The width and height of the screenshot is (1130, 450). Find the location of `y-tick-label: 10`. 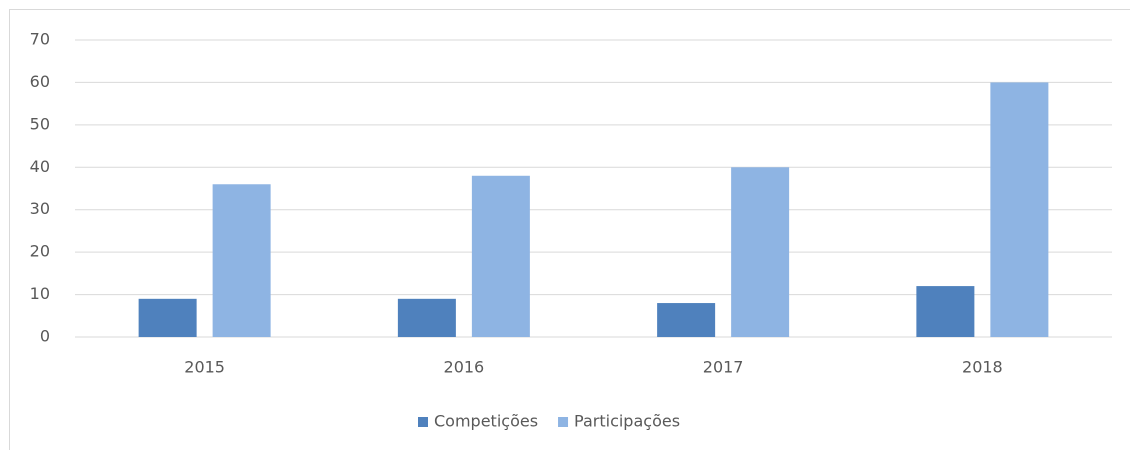

y-tick-label: 10 is located at coordinates (40, 293).